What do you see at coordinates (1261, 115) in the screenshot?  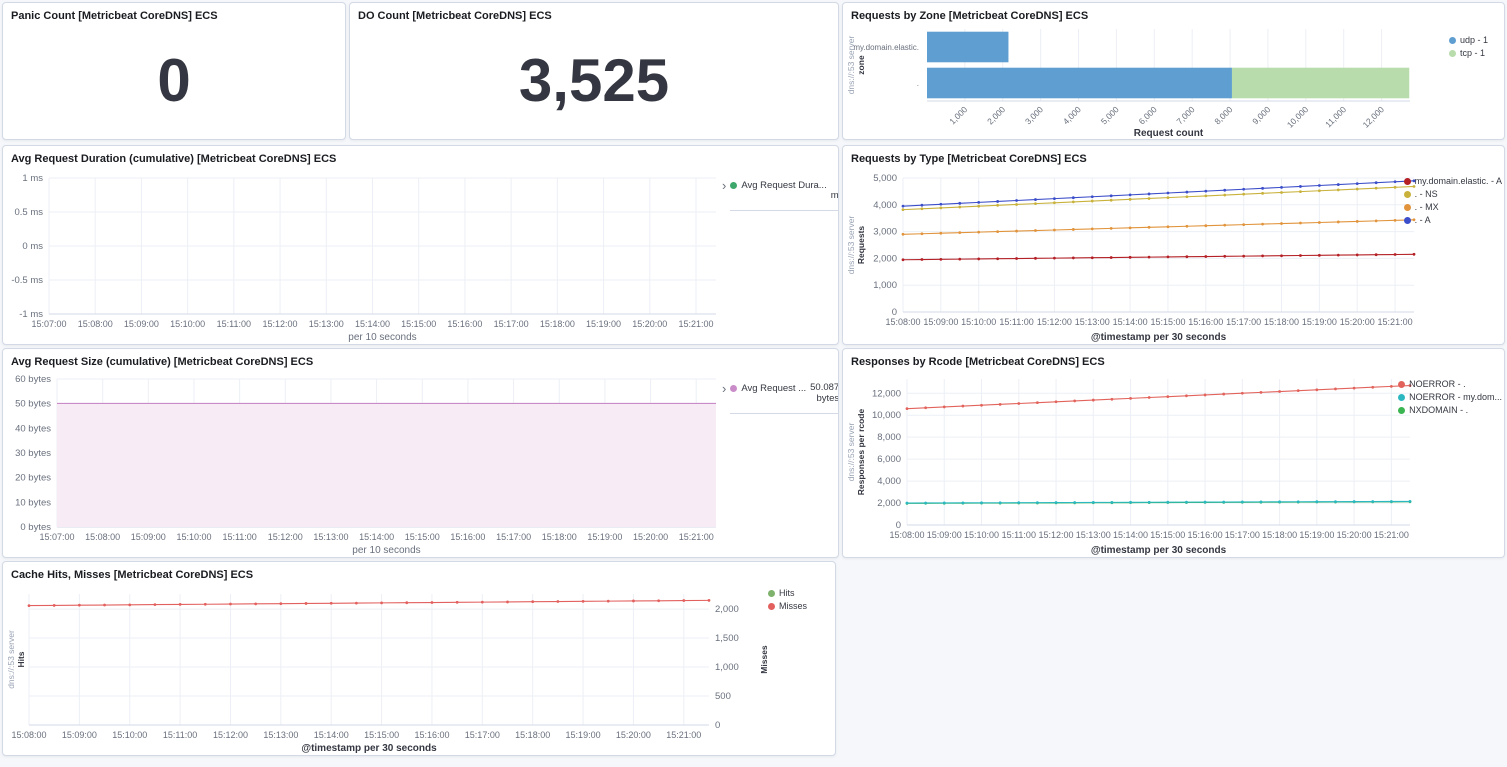 I see `svg-text: 9,000` at bounding box center [1261, 115].